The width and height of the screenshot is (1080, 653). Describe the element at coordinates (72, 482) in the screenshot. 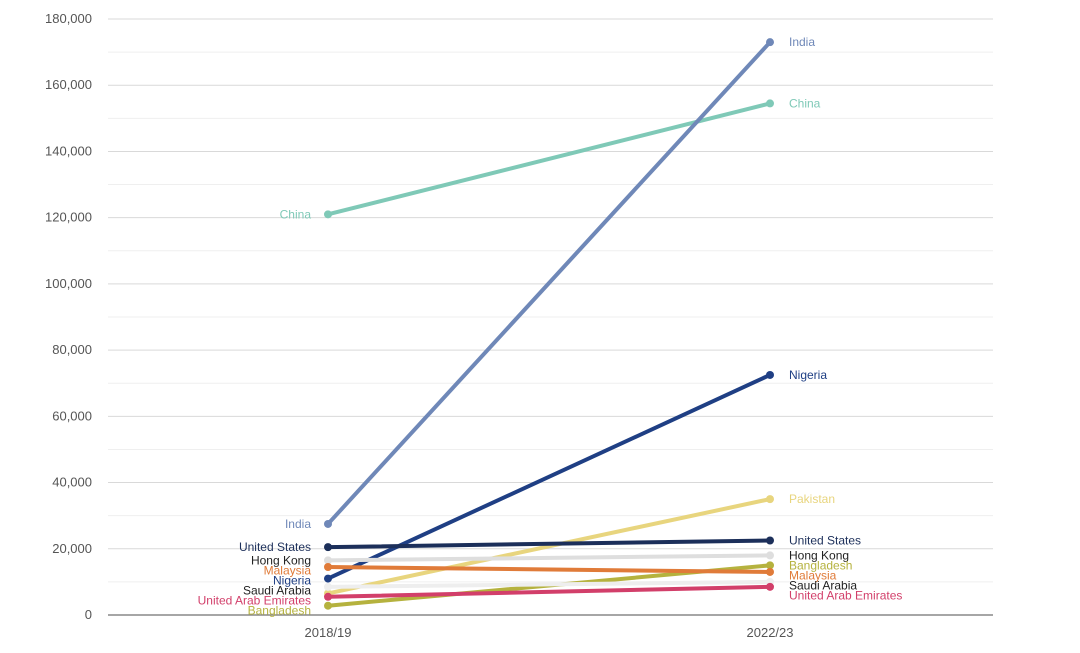

I see `y-tick-label: 40,000` at that location.